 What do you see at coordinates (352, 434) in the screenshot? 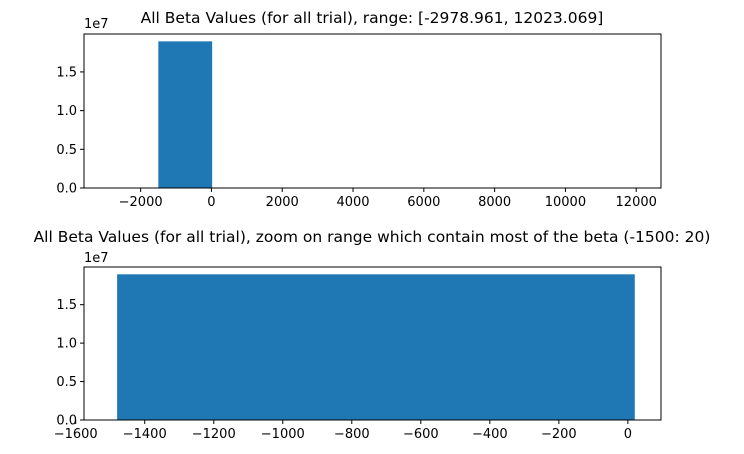
I see `x-tick-label: −800` at bounding box center [352, 434].